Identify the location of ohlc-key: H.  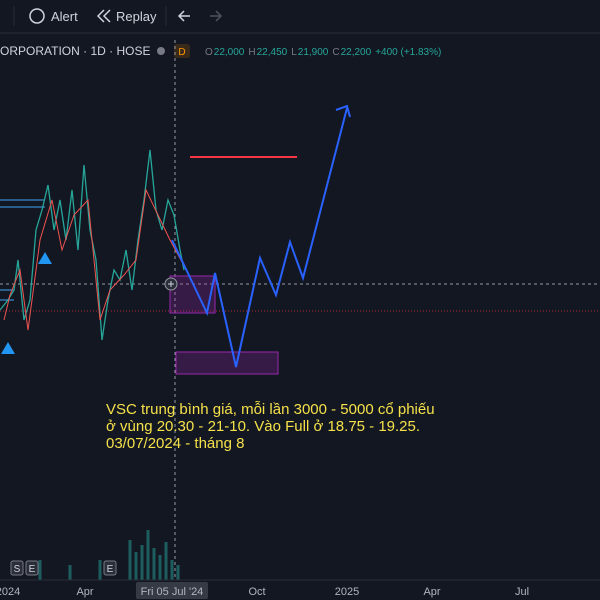
(251, 52).